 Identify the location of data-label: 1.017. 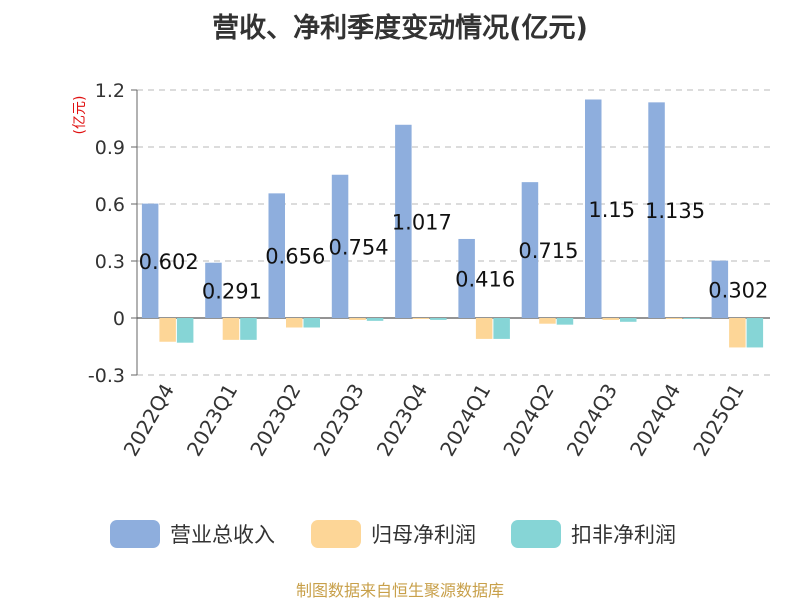
(422, 222).